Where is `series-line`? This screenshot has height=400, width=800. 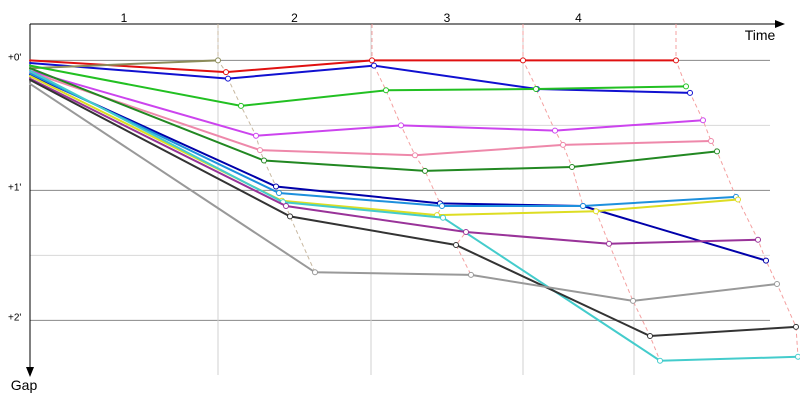
series-line is located at coordinates (124, 64).